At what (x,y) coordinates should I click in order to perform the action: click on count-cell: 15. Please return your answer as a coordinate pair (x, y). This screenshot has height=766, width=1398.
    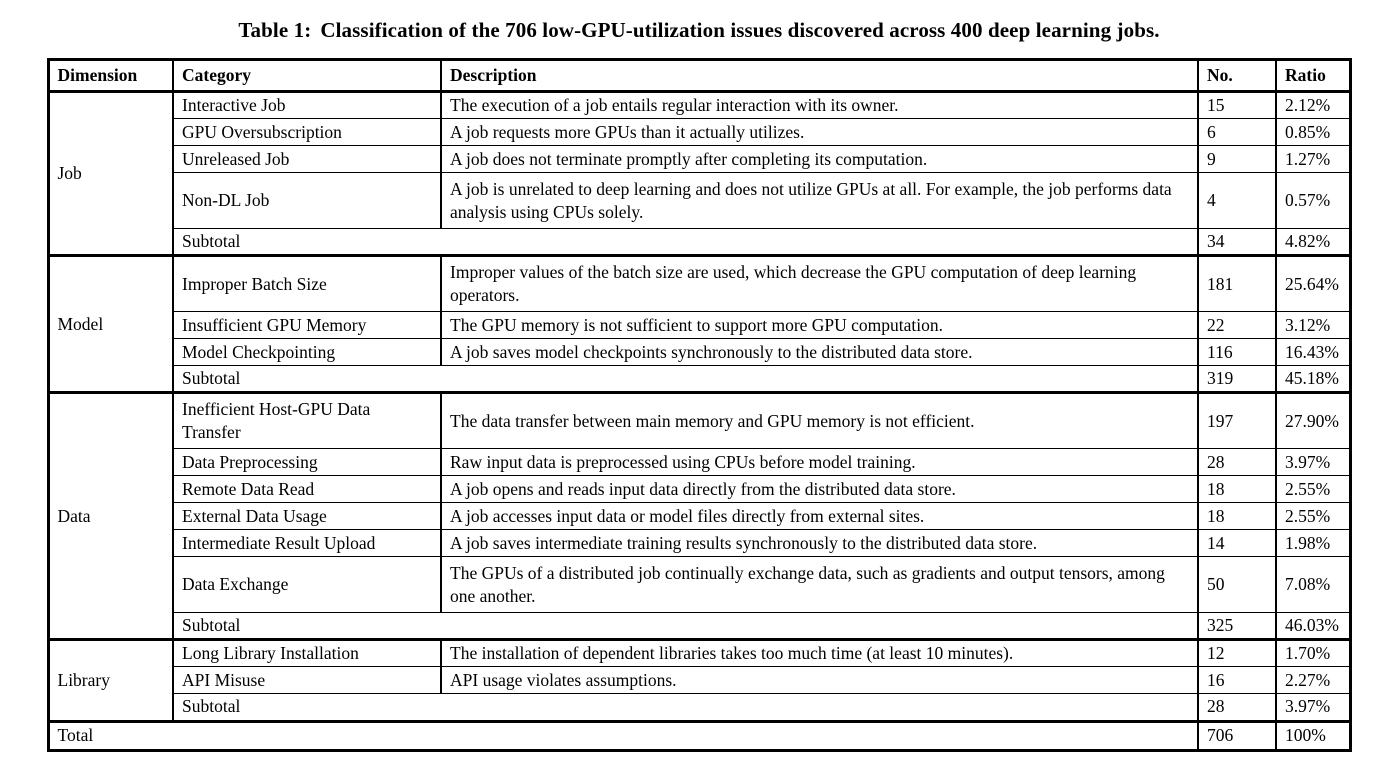
    Looking at the image, I should click on (1237, 105).